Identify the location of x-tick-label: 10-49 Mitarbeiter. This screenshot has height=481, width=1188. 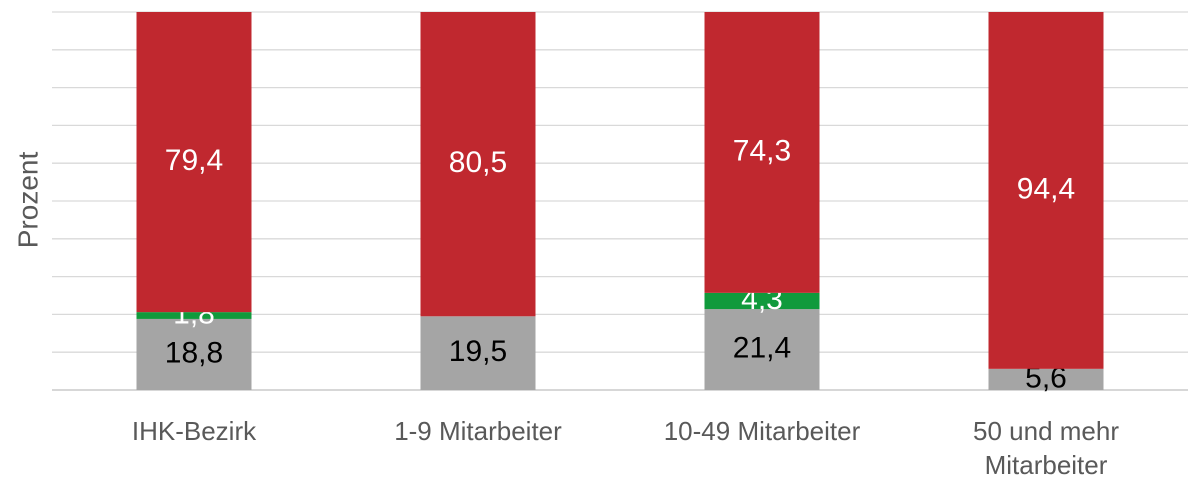
(762, 431).